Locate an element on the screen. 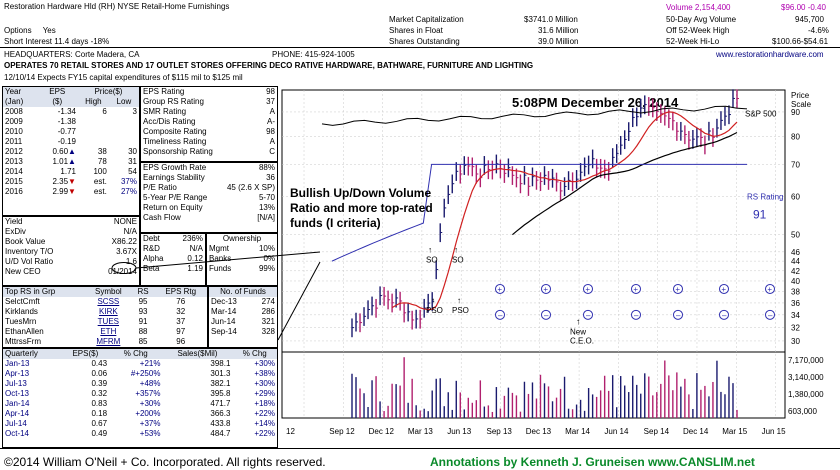 This screenshot has width=840, height=470. funds-row: Mar-14 286 is located at coordinates (243, 312).